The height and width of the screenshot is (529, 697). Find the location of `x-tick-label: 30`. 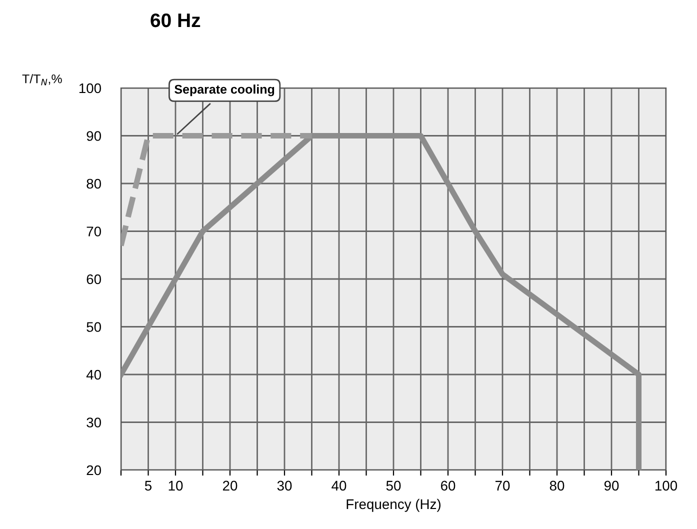

x-tick-label: 30 is located at coordinates (284, 485).